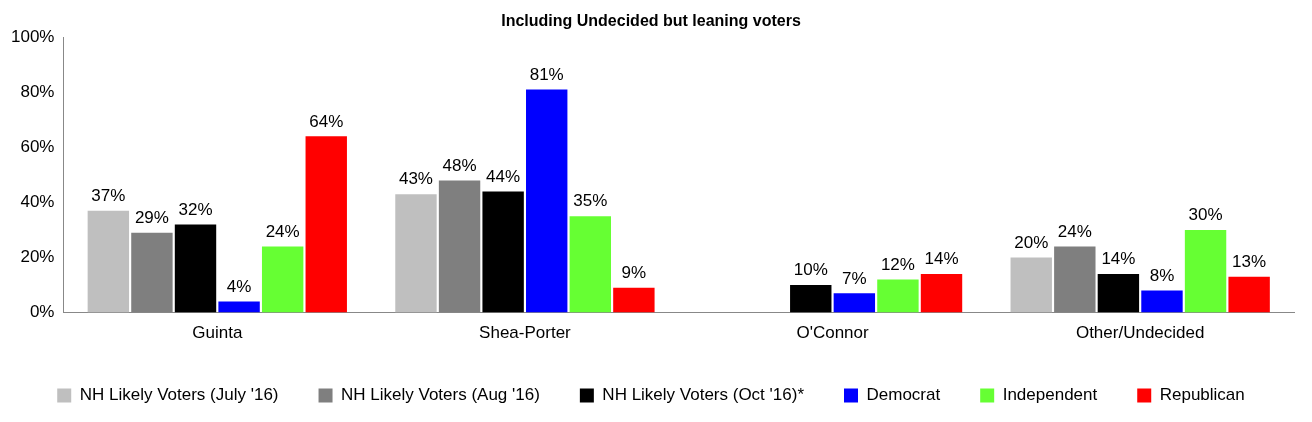 This screenshot has width=1312, height=422. Describe the element at coordinates (1050, 395) in the screenshot. I see `legend-label: Independent` at that location.